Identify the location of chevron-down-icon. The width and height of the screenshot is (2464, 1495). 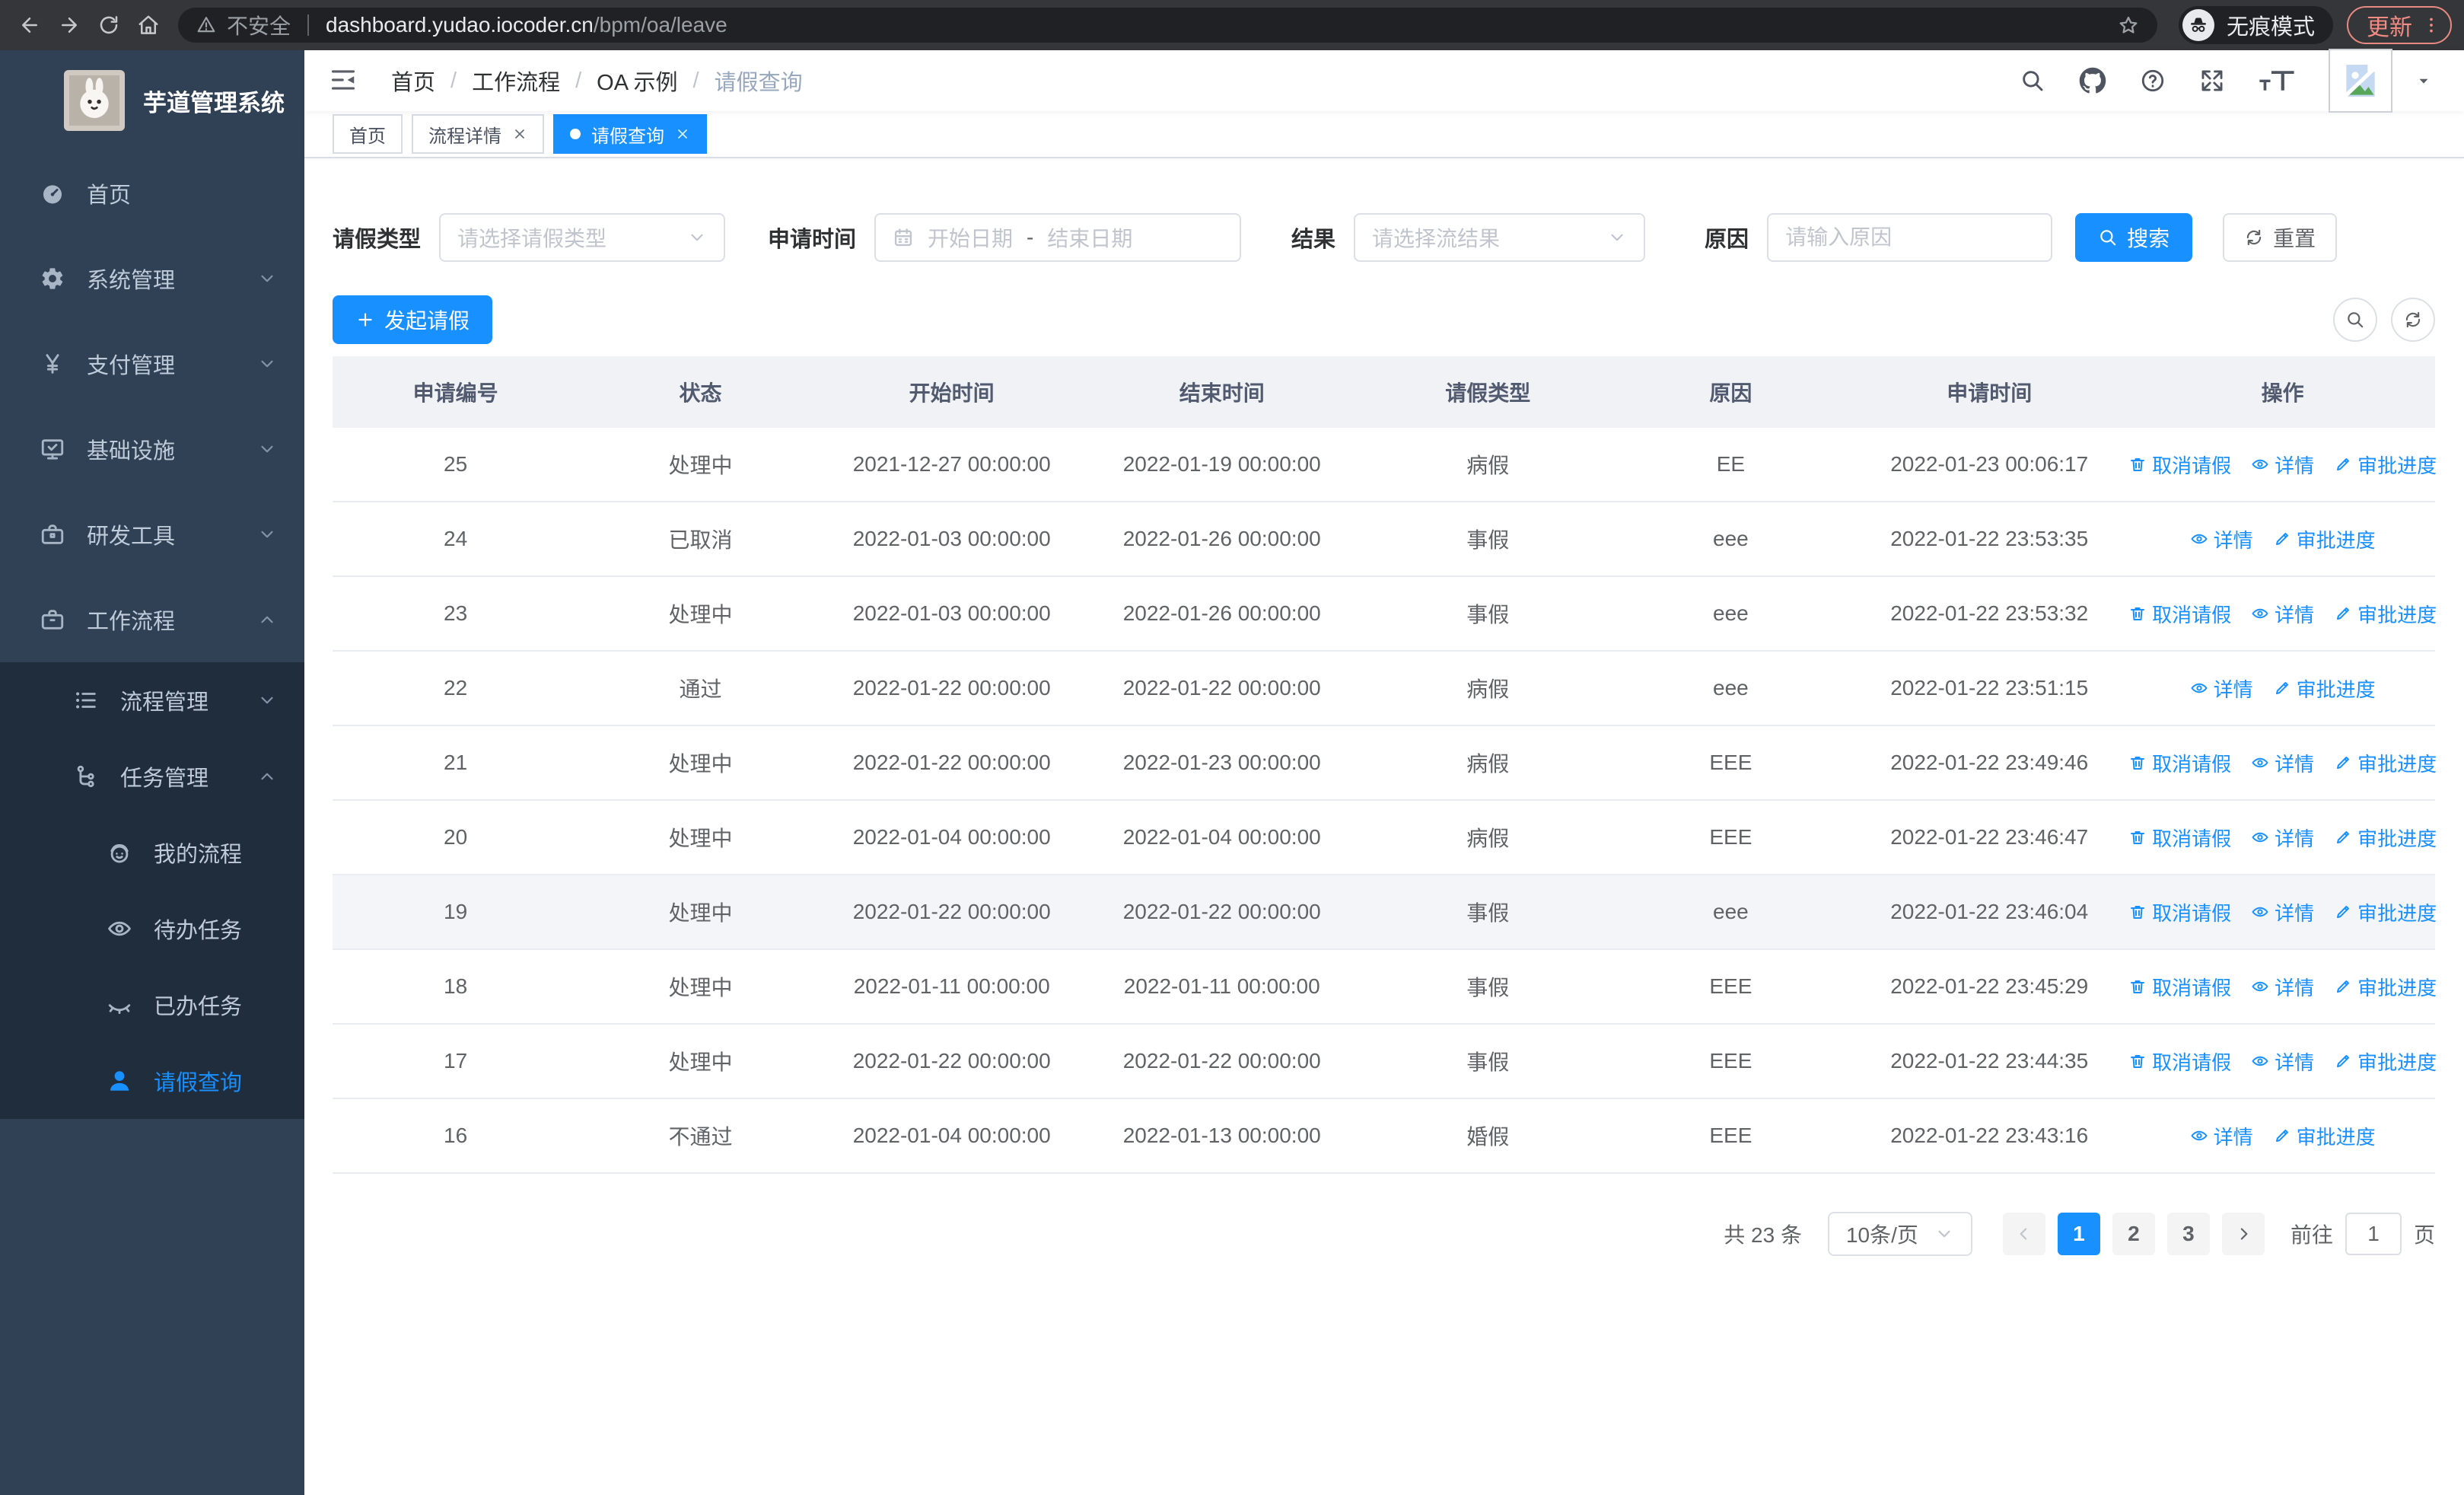
(1617, 237).